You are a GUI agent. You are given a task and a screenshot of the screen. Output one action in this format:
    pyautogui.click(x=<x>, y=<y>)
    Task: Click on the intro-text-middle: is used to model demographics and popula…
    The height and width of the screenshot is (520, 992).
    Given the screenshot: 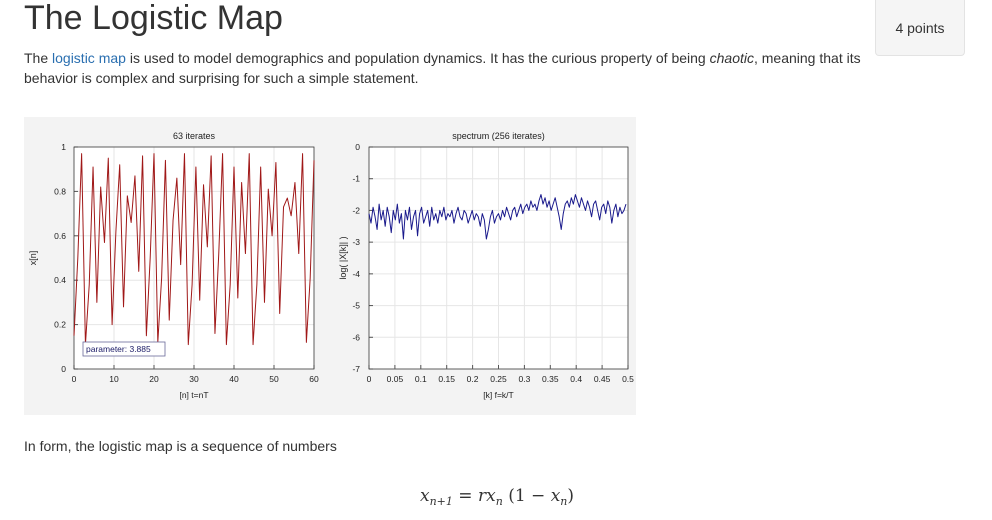 What is the action you would take?
    pyautogui.click(x=417, y=58)
    